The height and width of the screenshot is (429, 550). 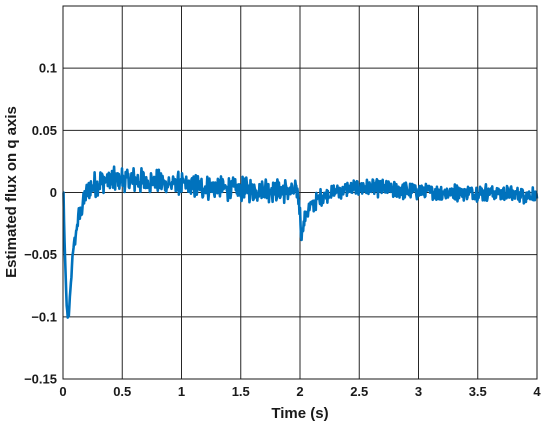 I want to click on x-tick-label: 2.5, so click(x=359, y=391).